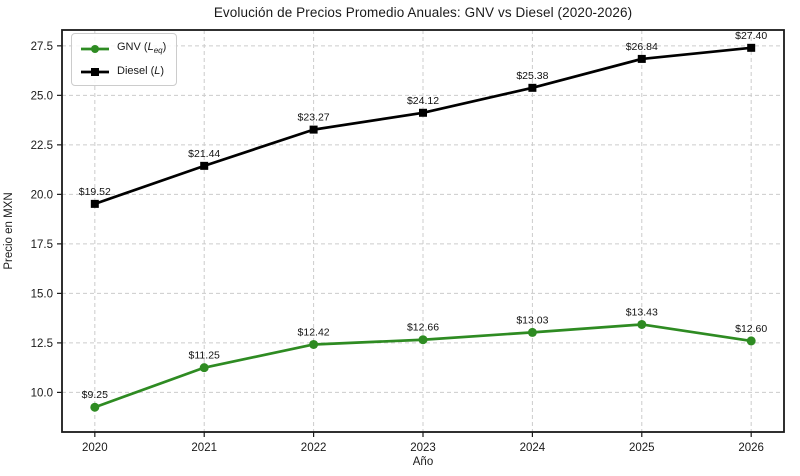 The width and height of the screenshot is (800, 476). What do you see at coordinates (142, 48) in the screenshot?
I see `legend-label-gnv: GNV (Leq)` at bounding box center [142, 48].